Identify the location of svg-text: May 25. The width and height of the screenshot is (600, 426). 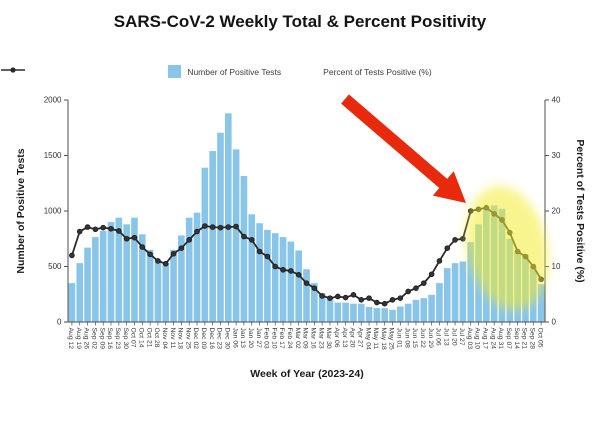
(391, 339).